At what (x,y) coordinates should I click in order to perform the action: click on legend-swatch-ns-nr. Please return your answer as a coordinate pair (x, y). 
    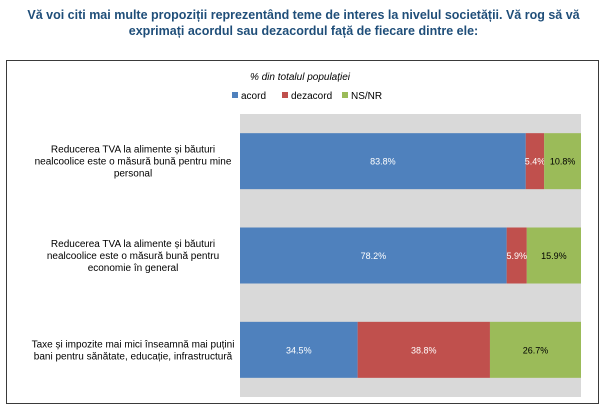
    Looking at the image, I should click on (345, 95).